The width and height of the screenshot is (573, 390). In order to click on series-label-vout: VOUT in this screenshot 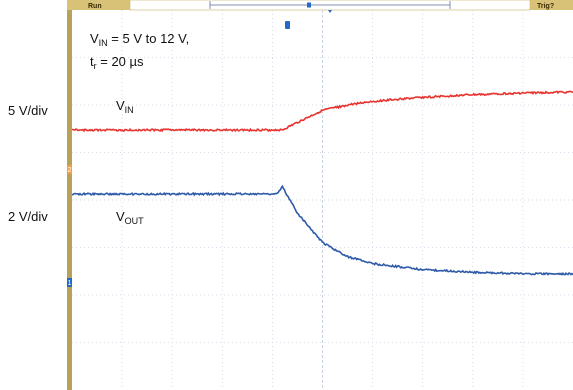, I will do `click(130, 217)`.